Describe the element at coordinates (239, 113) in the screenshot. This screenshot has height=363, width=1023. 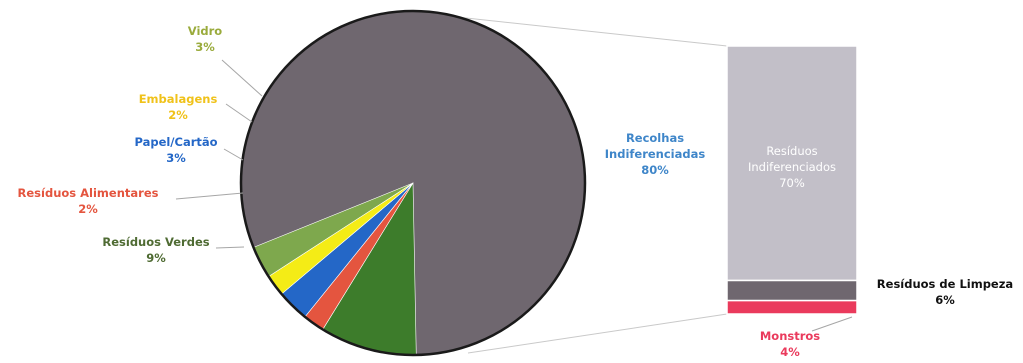
I see `leader-line-embalagens` at that location.